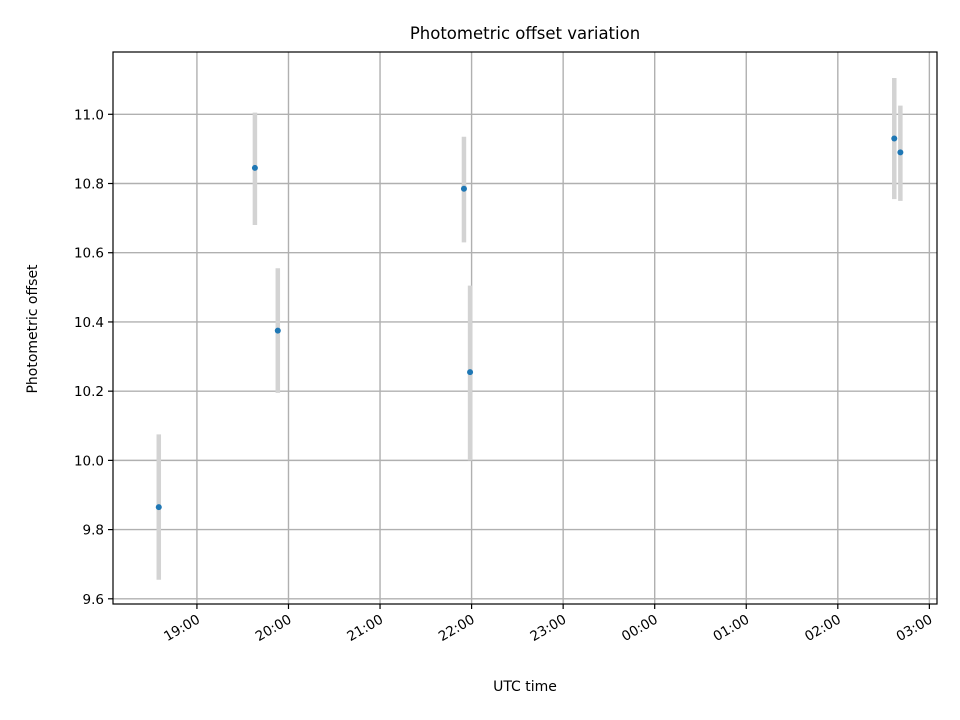 The width and height of the screenshot is (960, 720). I want to click on y-tick-label: 10.8, so click(89, 185).